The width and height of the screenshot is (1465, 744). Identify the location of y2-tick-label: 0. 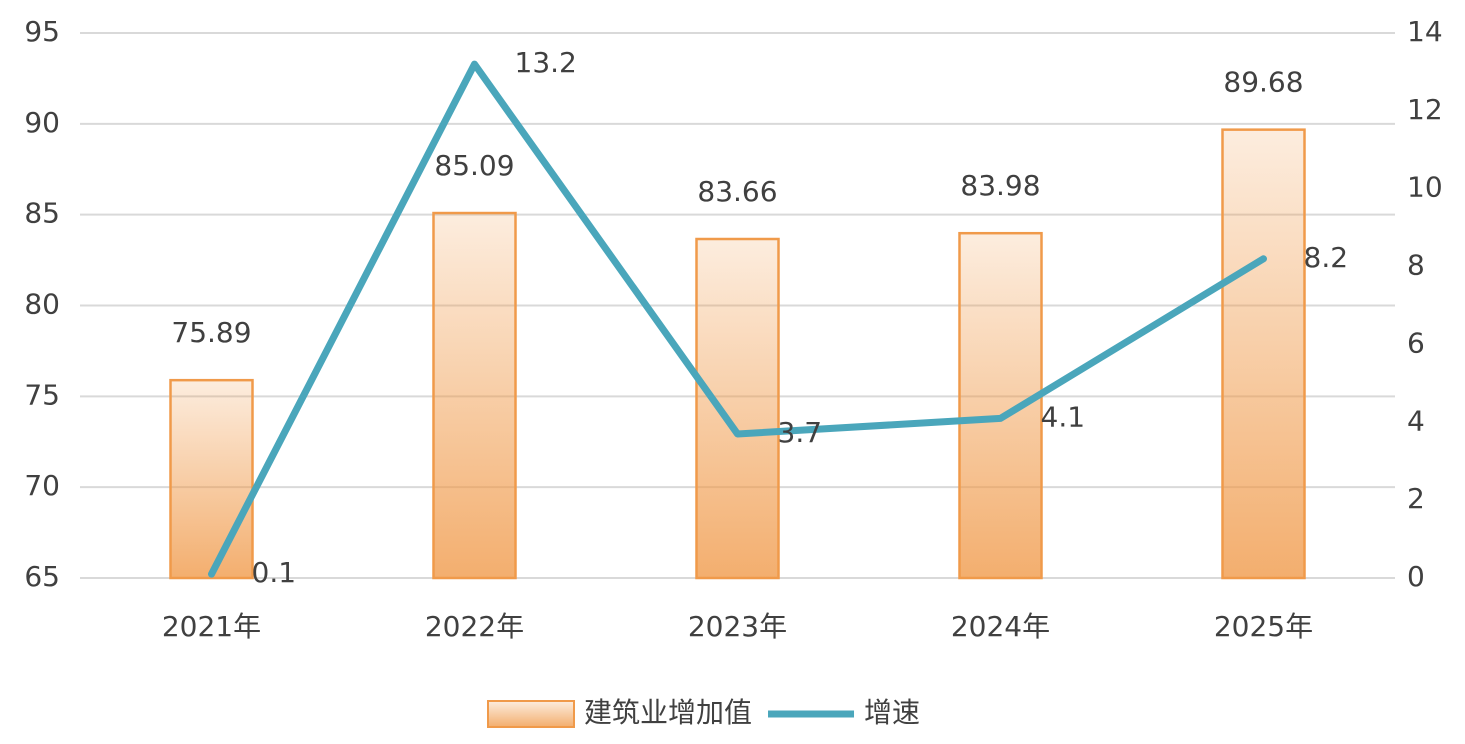
(1416, 576).